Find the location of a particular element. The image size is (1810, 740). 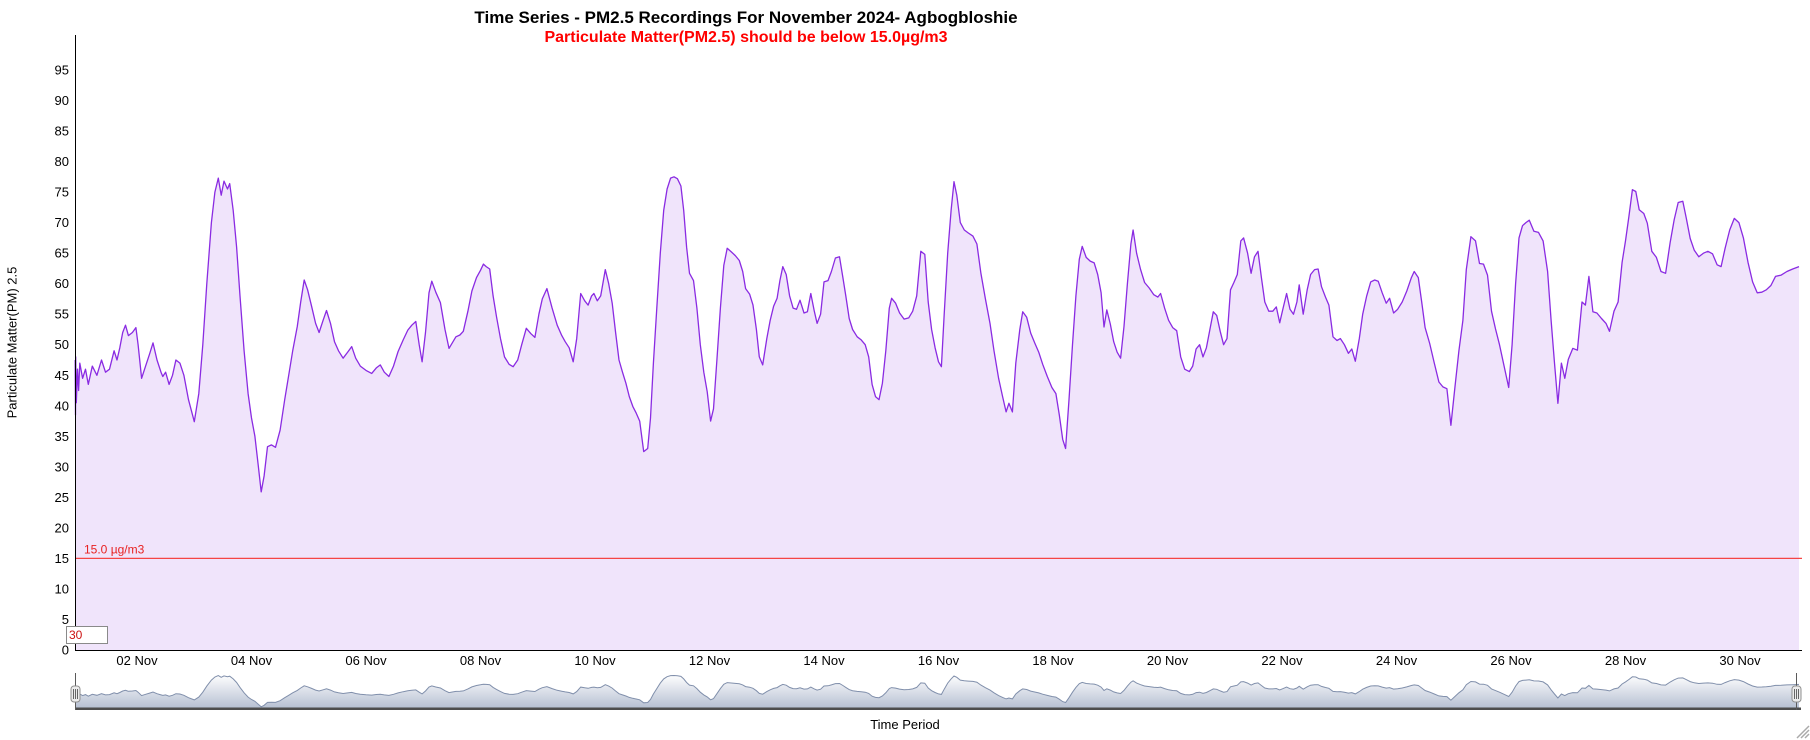

navigator-baseline is located at coordinates (938, 708).